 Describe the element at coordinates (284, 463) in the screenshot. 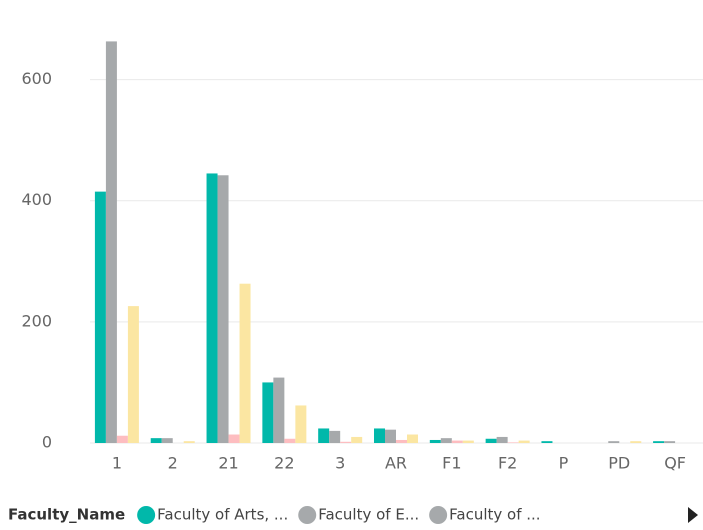

I see `x-tick-label: 22` at that location.